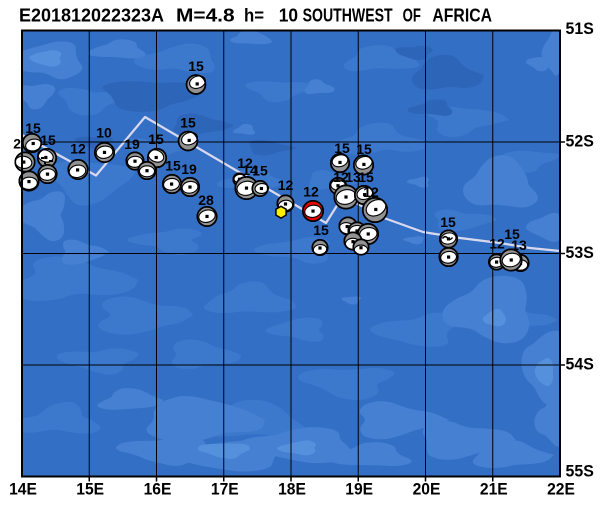 This screenshot has width=604, height=505. What do you see at coordinates (254, 14) in the screenshot?
I see `svg-text: h=` at bounding box center [254, 14].